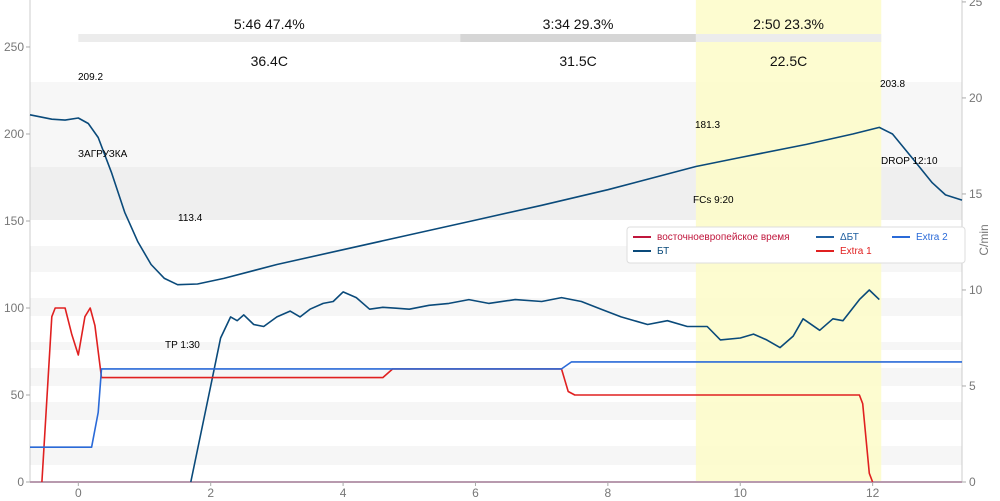  I want to click on legend-label: Extra 2, so click(932, 237).